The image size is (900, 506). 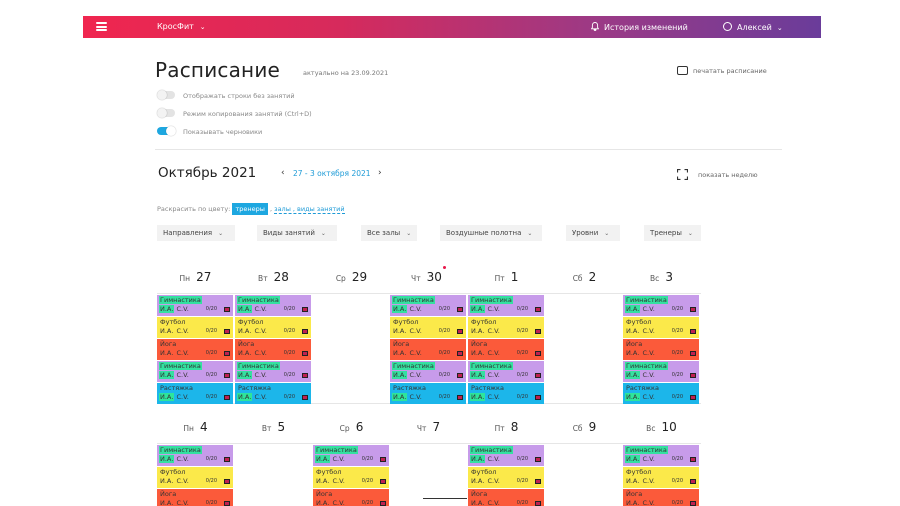 I want to click on user-icon, so click(x=727, y=26).